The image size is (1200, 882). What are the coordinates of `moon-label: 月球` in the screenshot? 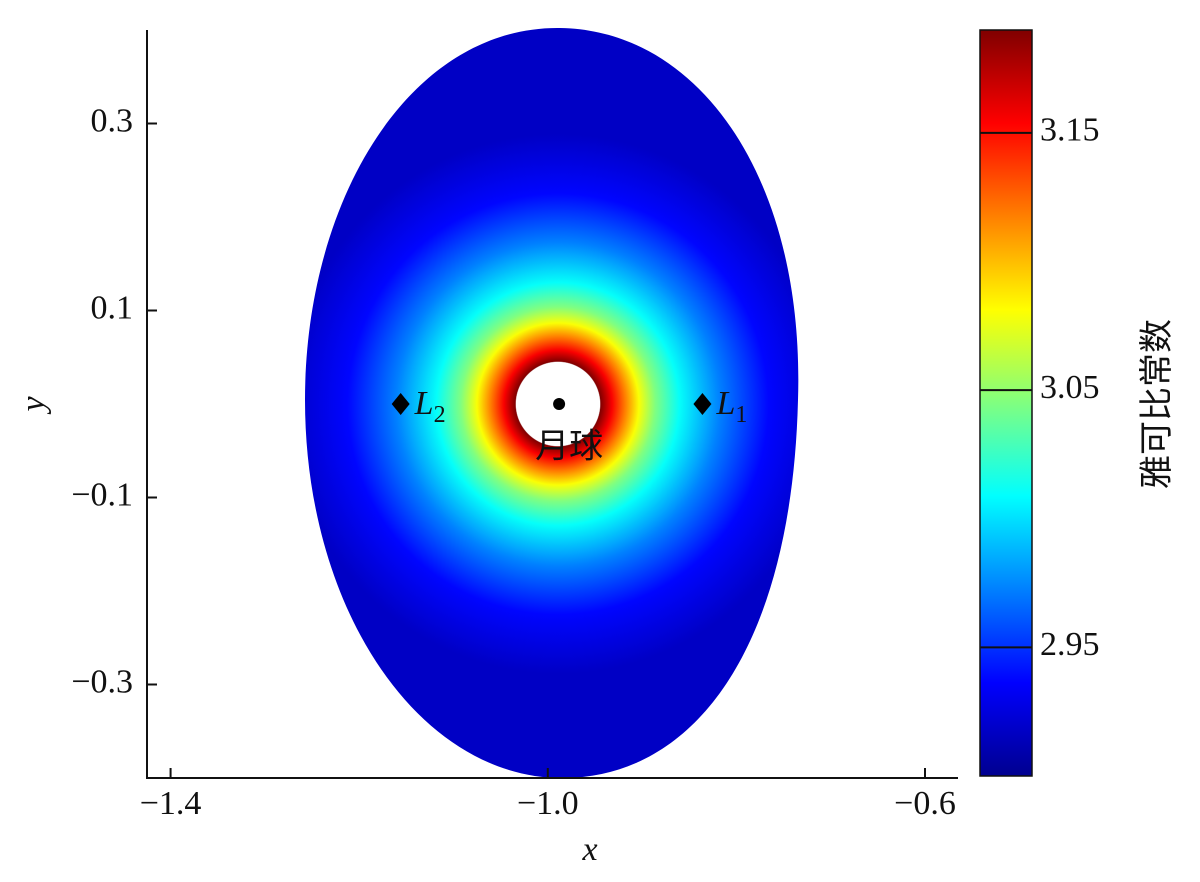 It's located at (569, 447).